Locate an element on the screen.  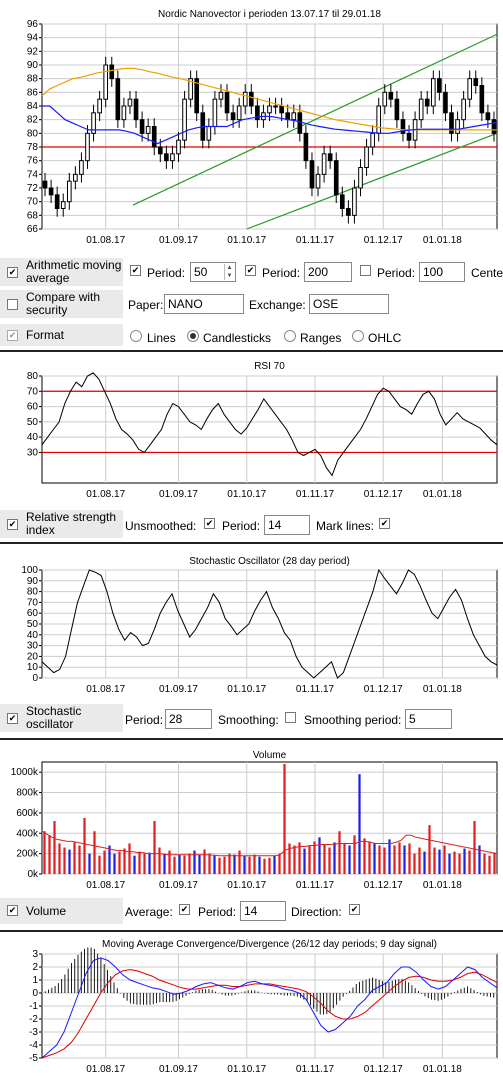
price-y-tick-2: 70 is located at coordinates (33, 202).